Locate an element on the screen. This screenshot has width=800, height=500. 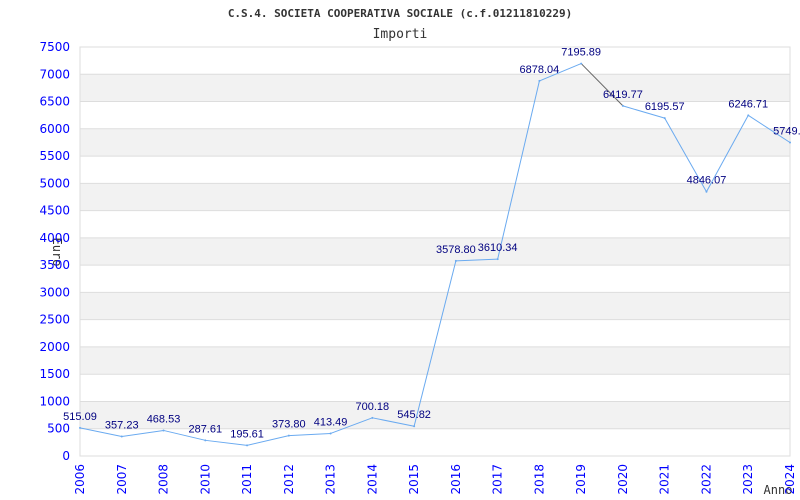
x-tick-label: 2008 is located at coordinates (164, 479).